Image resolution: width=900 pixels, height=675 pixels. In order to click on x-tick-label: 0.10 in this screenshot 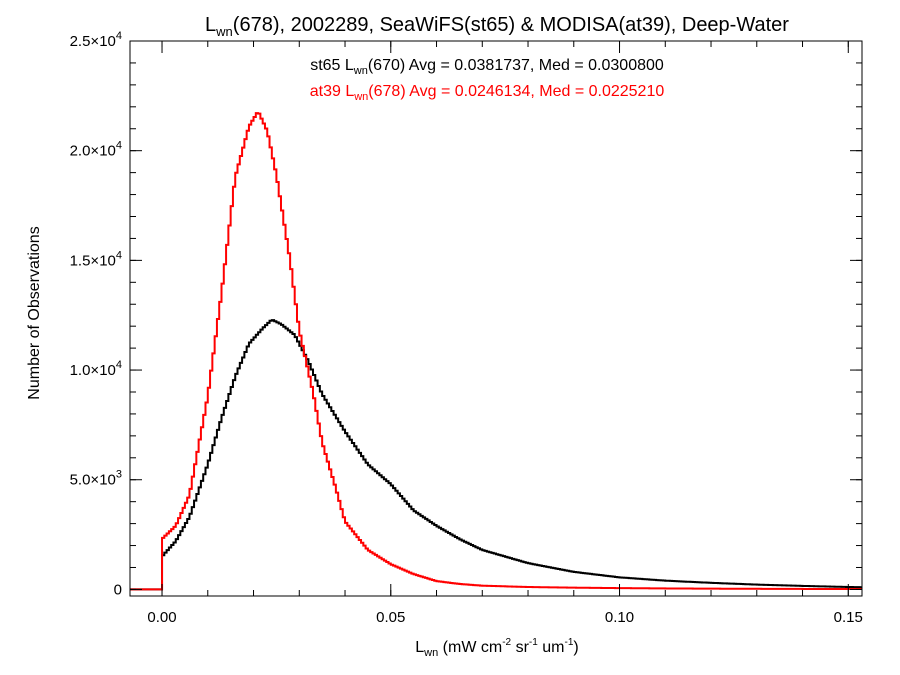, I will do `click(619, 617)`.